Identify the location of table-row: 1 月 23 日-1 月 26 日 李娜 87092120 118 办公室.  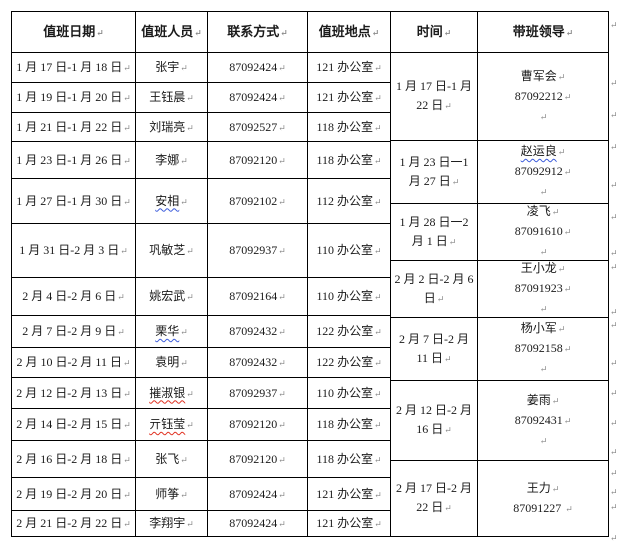
(201, 160).